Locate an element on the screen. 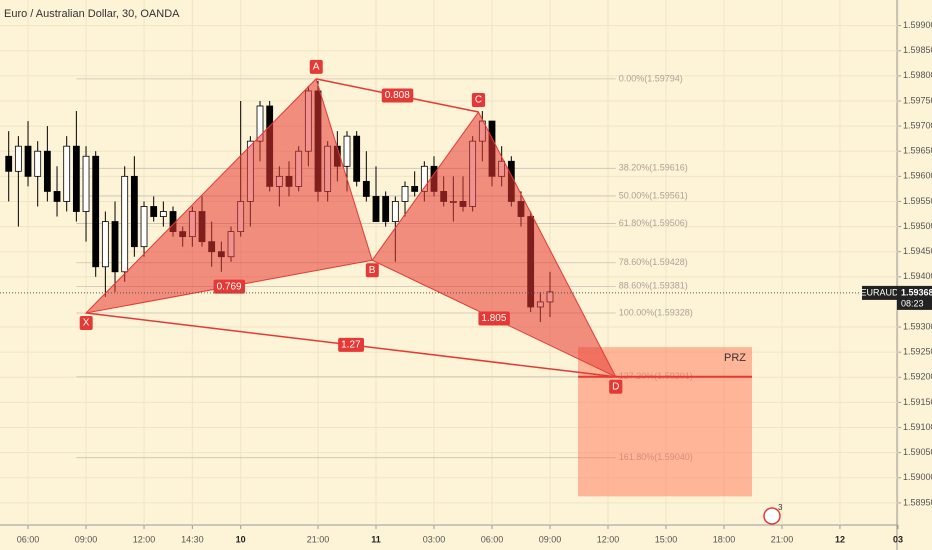 The height and width of the screenshot is (550, 932). point-label-text: B is located at coordinates (372, 270).